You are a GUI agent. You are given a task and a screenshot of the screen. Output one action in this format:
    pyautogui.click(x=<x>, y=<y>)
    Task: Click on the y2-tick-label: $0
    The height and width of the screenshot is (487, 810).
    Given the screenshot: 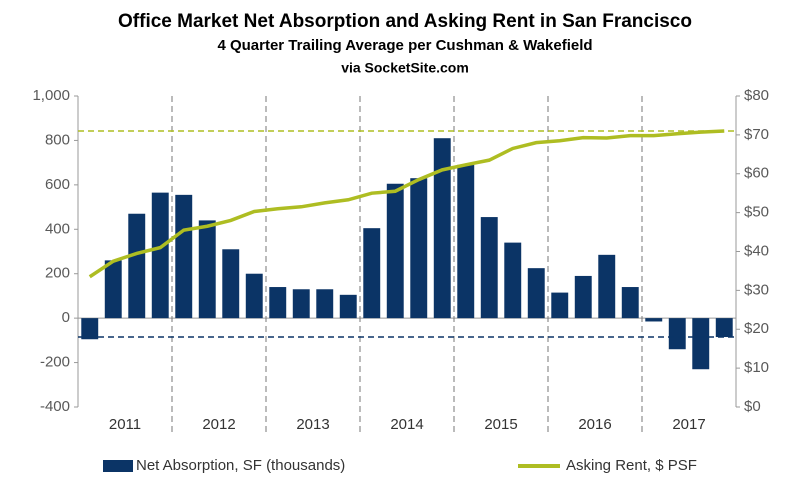 What is the action you would take?
    pyautogui.click(x=752, y=406)
    